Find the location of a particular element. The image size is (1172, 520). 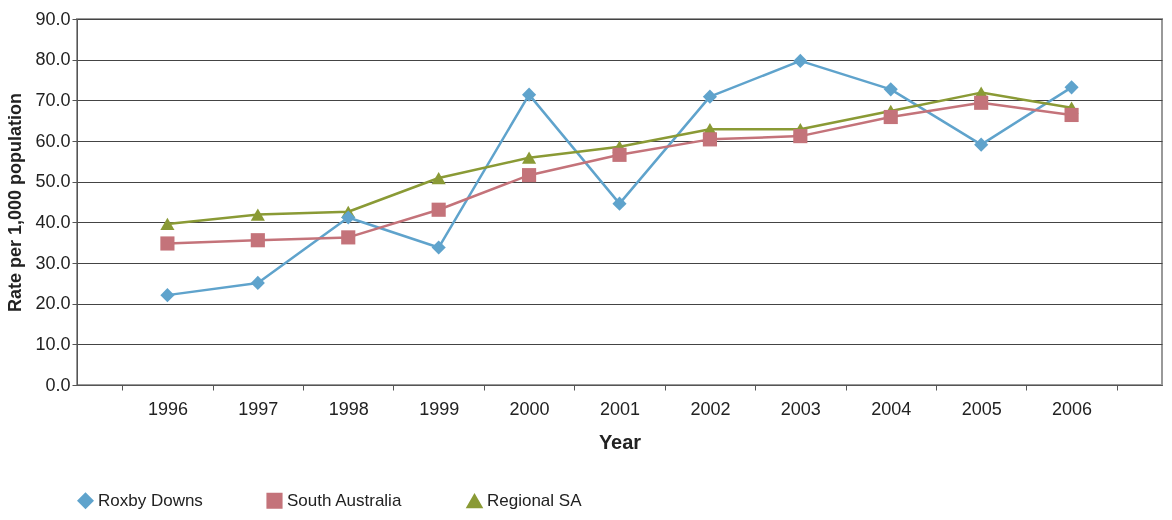

y-tick-label: 80.0 is located at coordinates (53, 59).